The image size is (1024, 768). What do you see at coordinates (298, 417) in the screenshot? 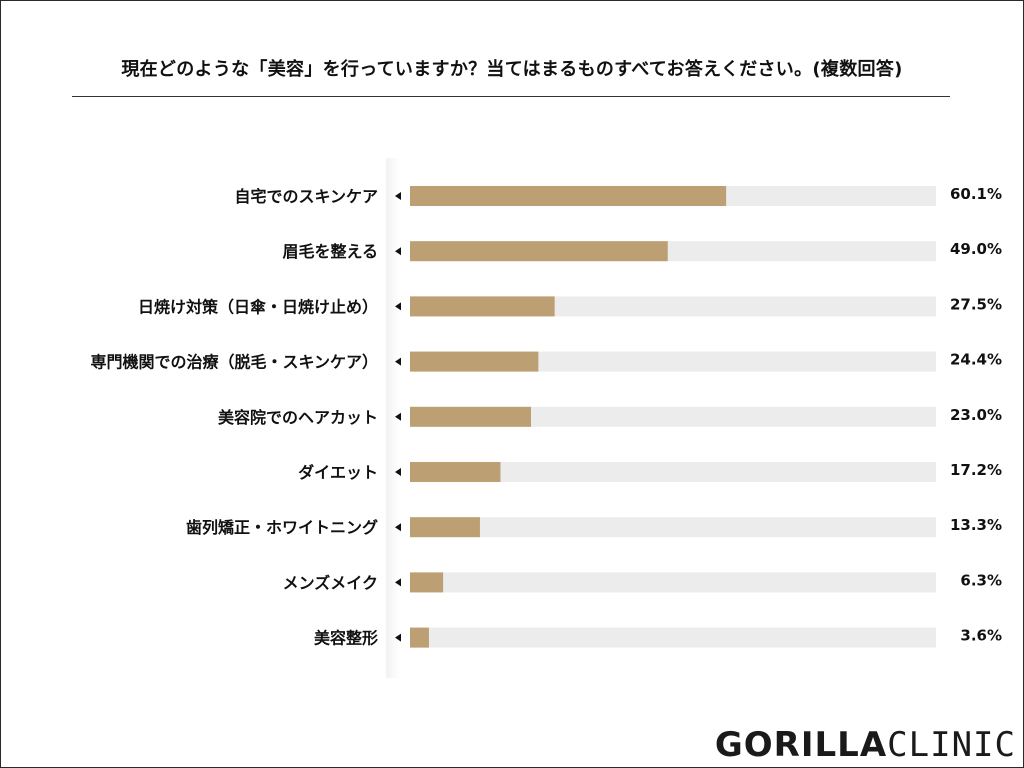
I see `category-label: 美容院でのヘアカット` at bounding box center [298, 417].